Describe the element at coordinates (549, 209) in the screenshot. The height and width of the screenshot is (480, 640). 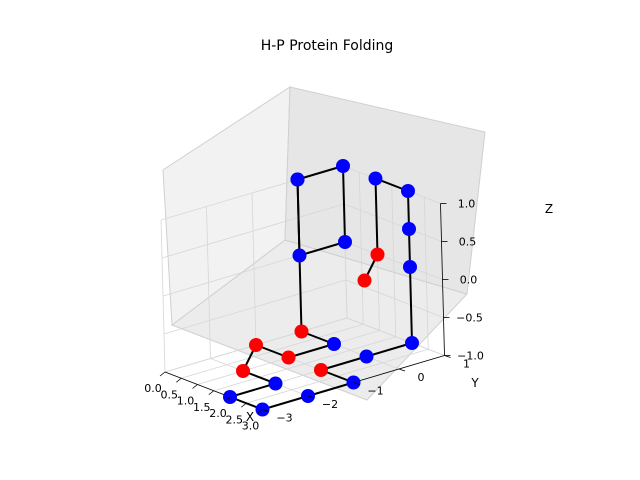
I see `z-axis-label: Z` at that location.